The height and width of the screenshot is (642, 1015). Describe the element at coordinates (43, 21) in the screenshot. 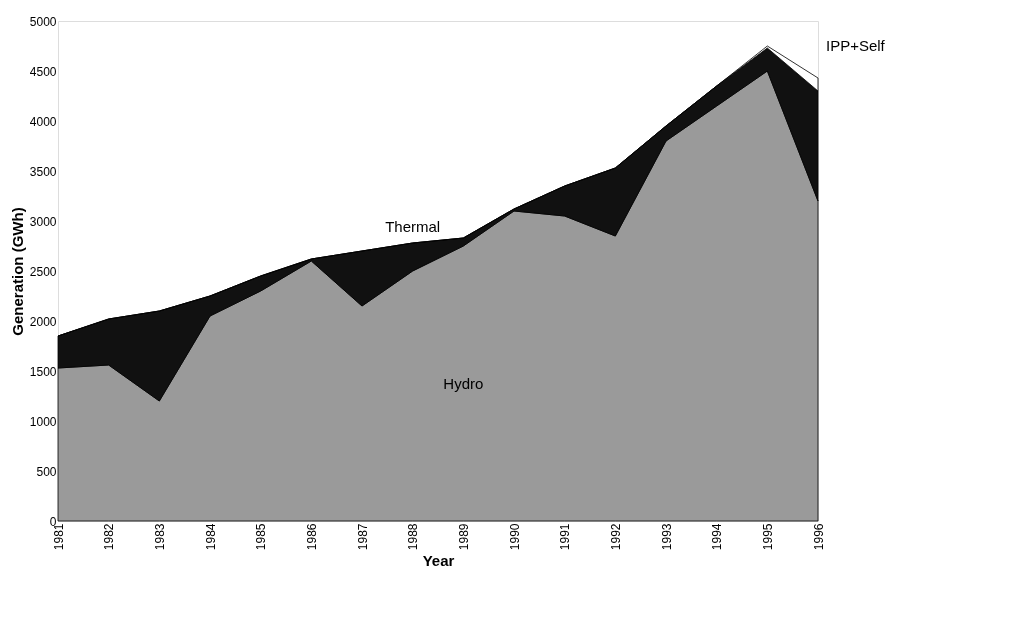

I see `y-tick-label: 5000` at that location.